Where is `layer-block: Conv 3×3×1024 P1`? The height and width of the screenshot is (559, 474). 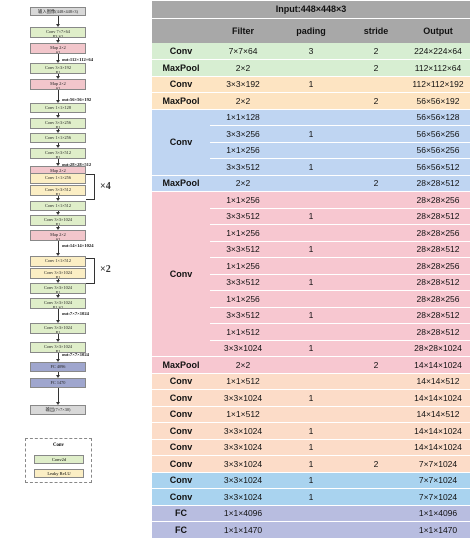 layer-block: Conv 3×3×1024 P1 is located at coordinates (58, 328).